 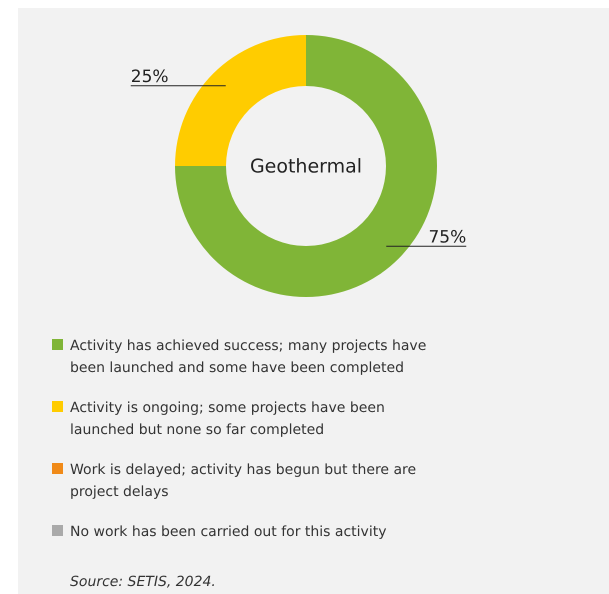 I want to click on data-label: 75%, so click(x=447, y=237).